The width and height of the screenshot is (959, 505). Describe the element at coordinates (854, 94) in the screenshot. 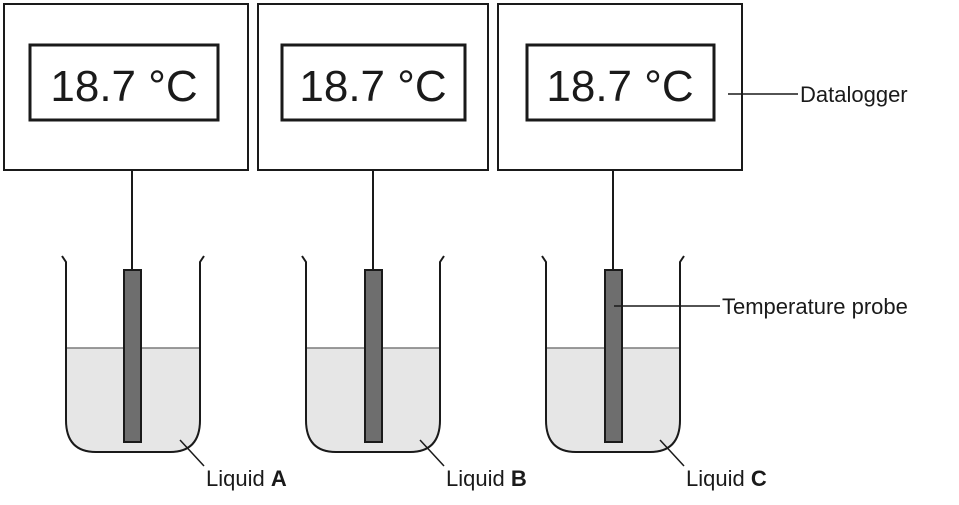

I see `datalogger-label: Datalogger` at that location.